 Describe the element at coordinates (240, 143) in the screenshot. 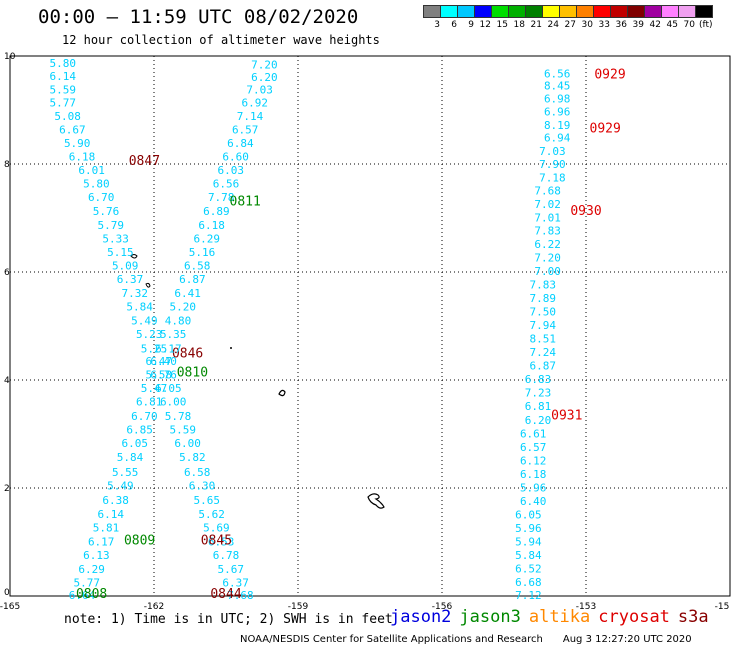

I see `data-point-label: 6.84` at that location.